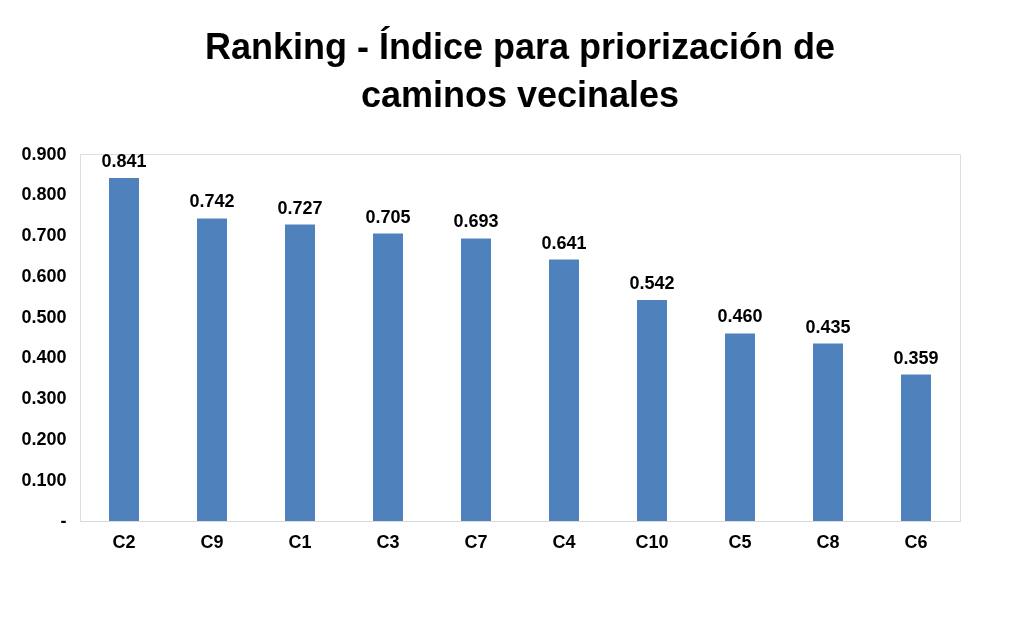 The image size is (1034, 629). I want to click on data-label: 0.727, so click(300, 207).